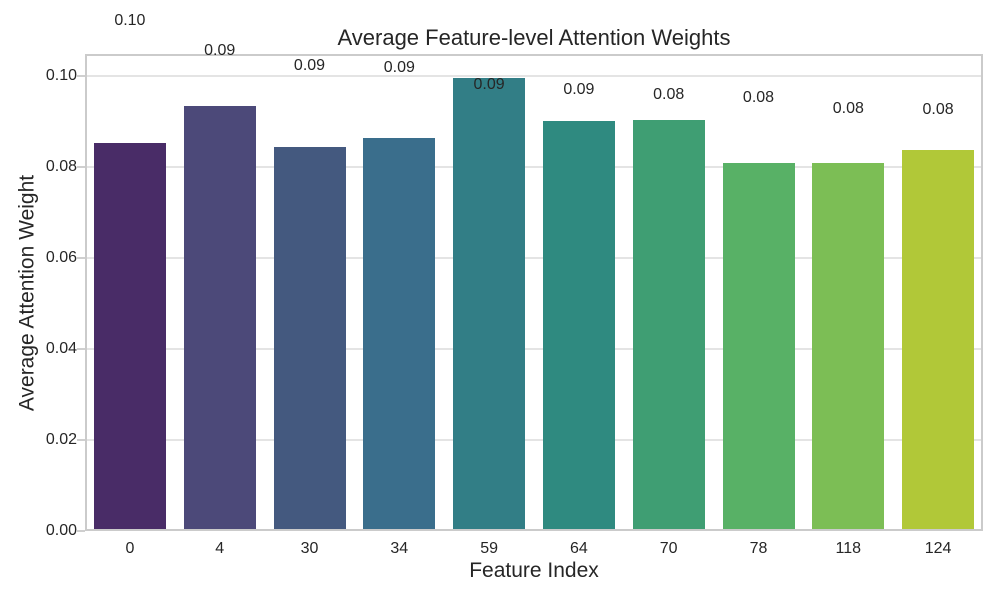 This screenshot has width=1000, height=600. Describe the element at coordinates (758, 548) in the screenshot. I see `x-tick-label: 78` at that location.